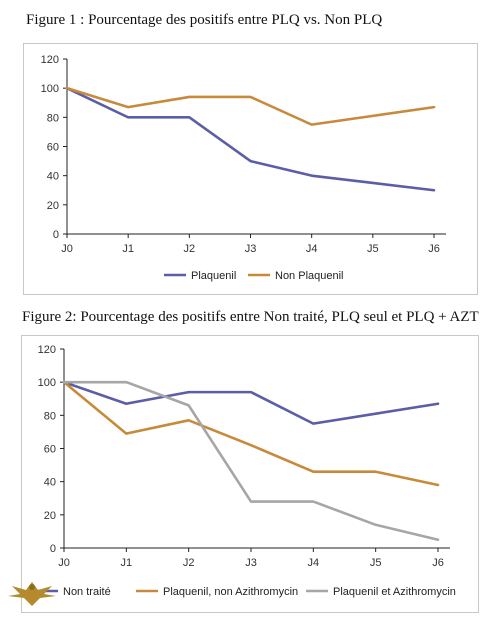 This screenshot has height=622, width=493. Describe the element at coordinates (50, 60) in the screenshot. I see `chart-1-y-tick-label: 120` at that location.